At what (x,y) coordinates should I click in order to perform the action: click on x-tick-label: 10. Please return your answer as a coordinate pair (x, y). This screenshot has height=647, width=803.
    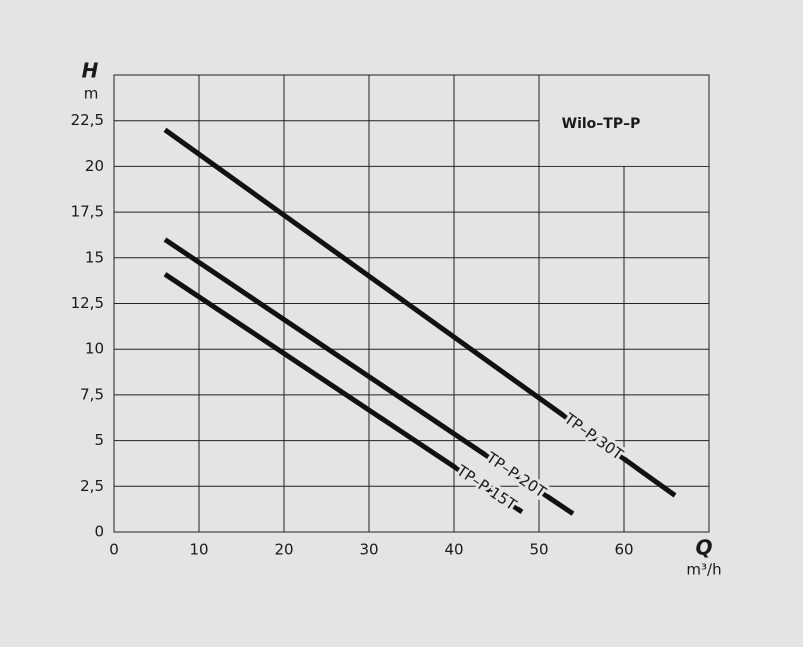
    Looking at the image, I should click on (198, 550).